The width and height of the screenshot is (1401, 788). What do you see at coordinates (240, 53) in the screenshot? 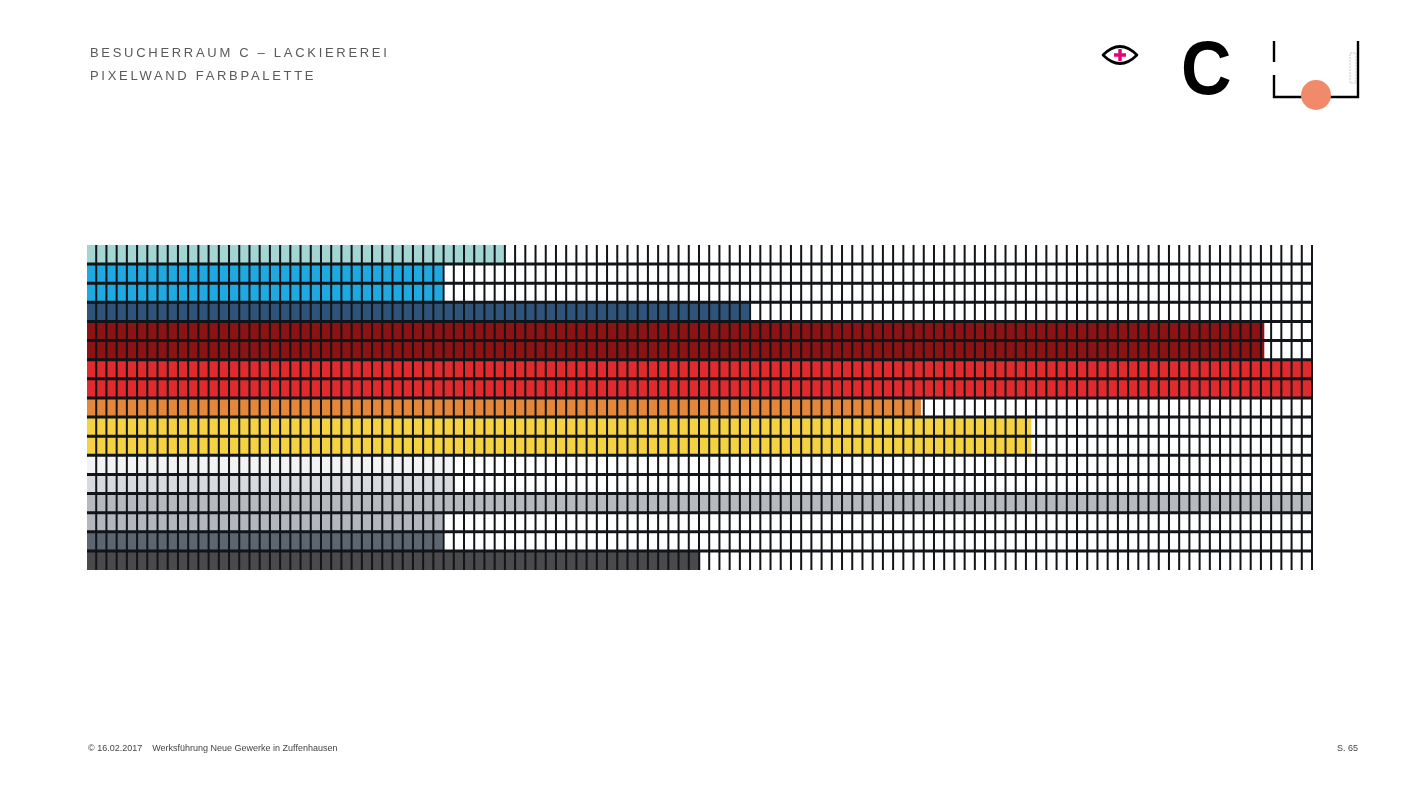
I see `chart-title: BESUCHERRAUM C – LACKIEREREI` at bounding box center [240, 53].